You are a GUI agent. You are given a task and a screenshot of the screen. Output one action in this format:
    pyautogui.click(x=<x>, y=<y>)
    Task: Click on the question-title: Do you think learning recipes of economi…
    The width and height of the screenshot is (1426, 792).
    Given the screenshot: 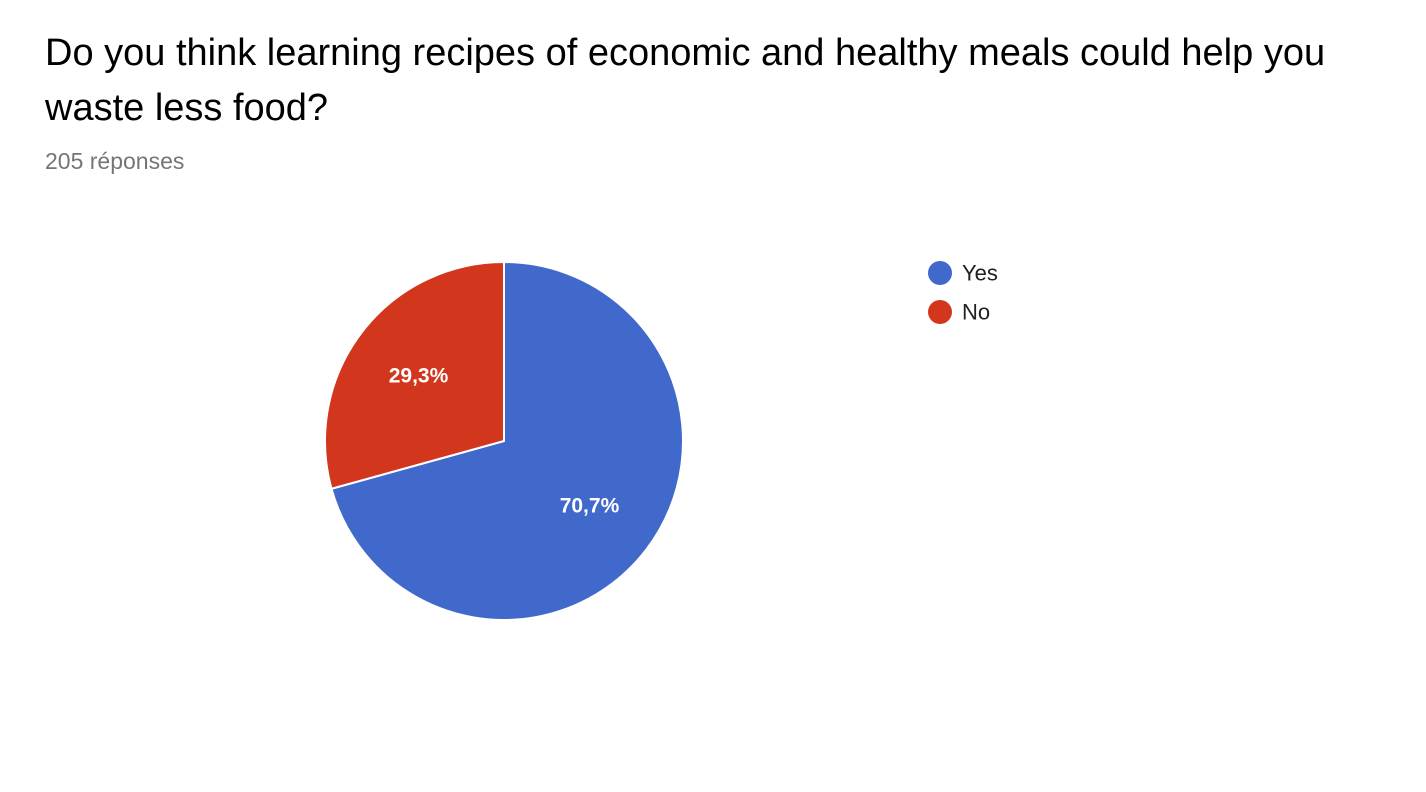 What is the action you would take?
    pyautogui.click(x=685, y=80)
    